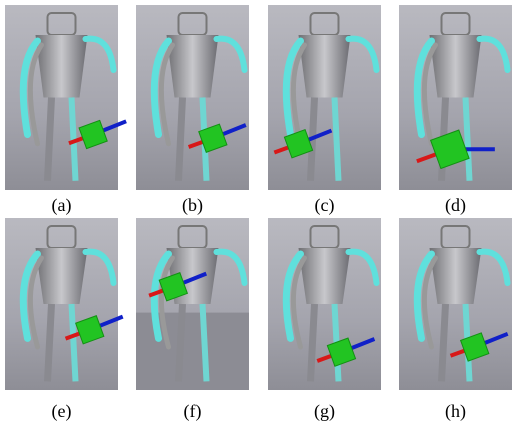 The width and height of the screenshot is (512, 428). Describe the element at coordinates (66, 110) in the screenshot. I see `panel: (a)` at that location.